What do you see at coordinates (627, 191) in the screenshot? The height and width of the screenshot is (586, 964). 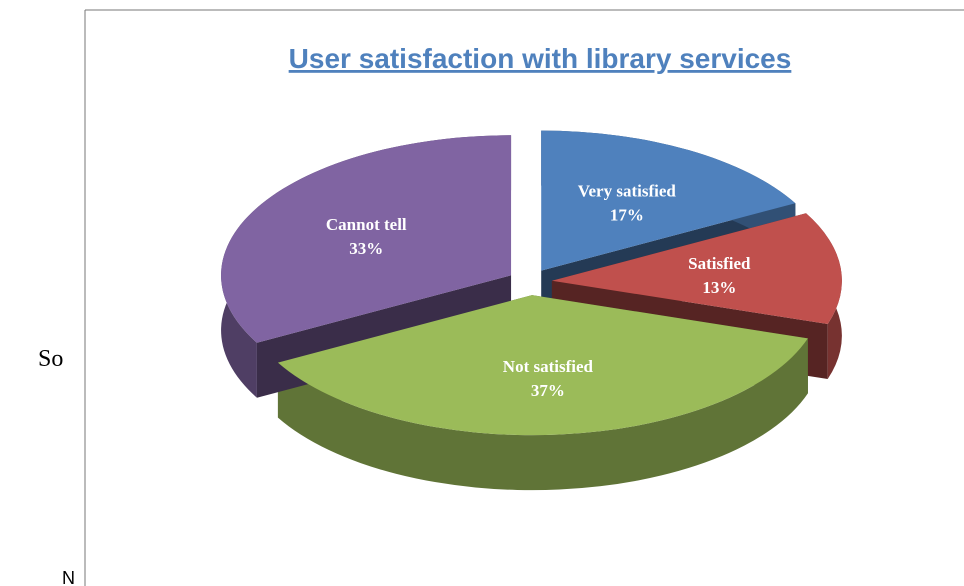 I see `slice-label: Very satisfied` at bounding box center [627, 191].